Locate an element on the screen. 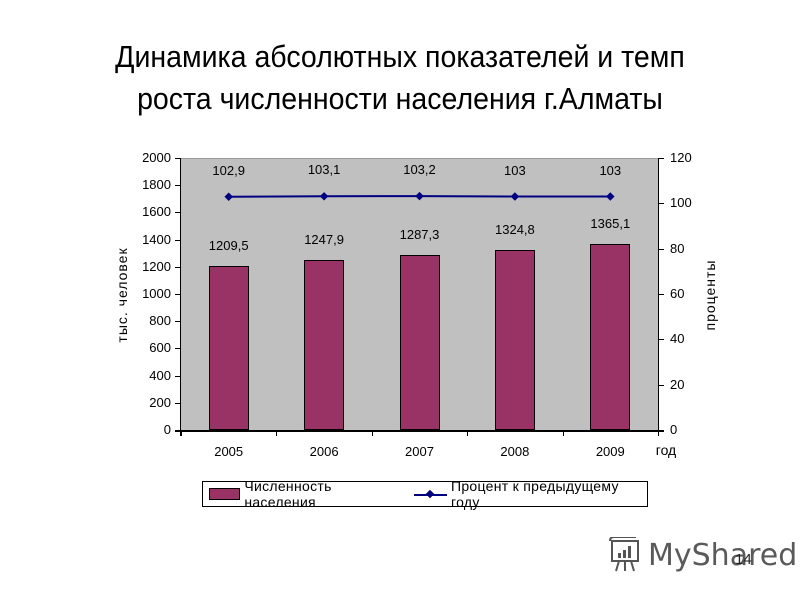 The image size is (800, 600). line-value-label: 103,2 is located at coordinates (419, 170).